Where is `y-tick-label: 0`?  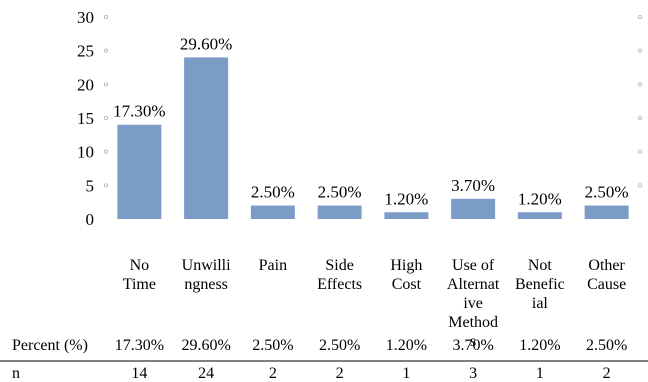
y-tick-label: 0 is located at coordinates (90, 219).